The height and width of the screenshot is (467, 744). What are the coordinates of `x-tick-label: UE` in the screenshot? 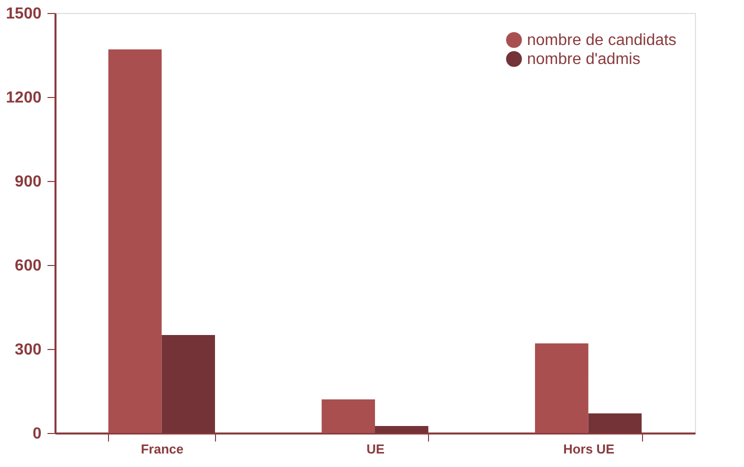 It's located at (375, 449).